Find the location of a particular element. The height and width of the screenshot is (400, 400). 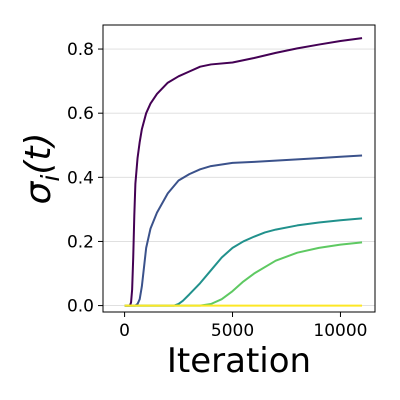

x-tick-label: 0 is located at coordinates (124, 331).